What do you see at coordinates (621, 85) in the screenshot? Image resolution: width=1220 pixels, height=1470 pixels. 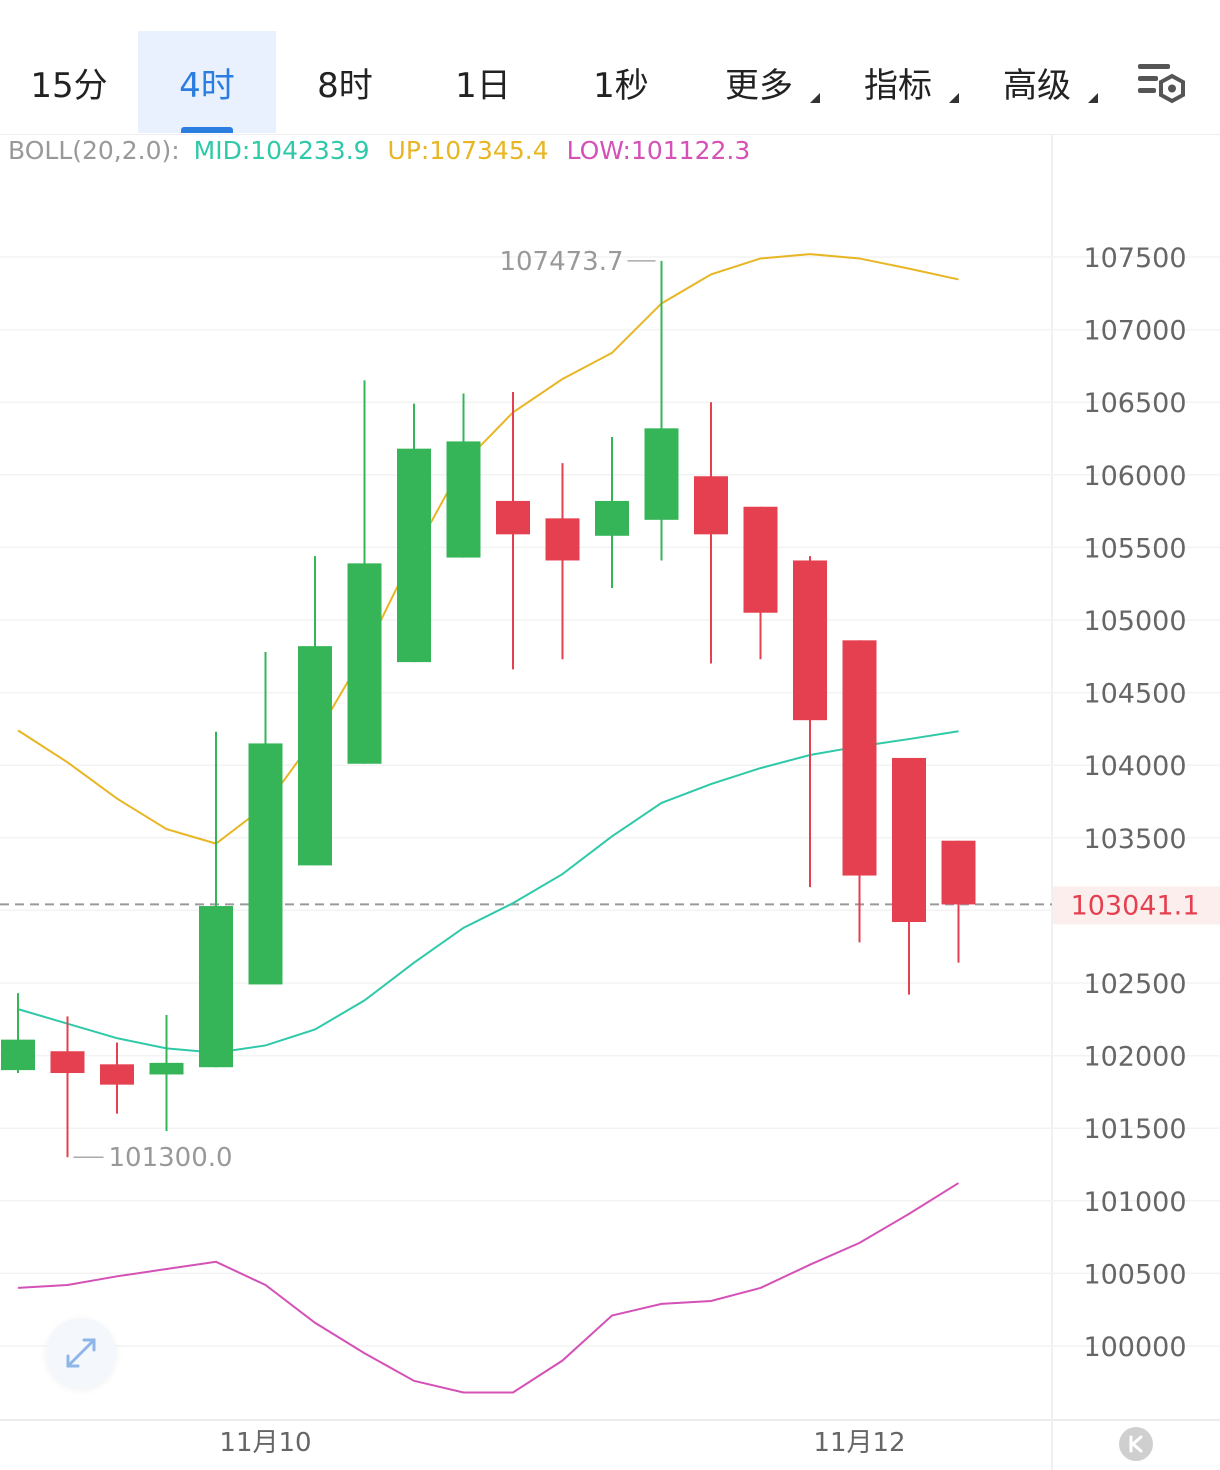 I see `tab-label: 1秒` at bounding box center [621, 85].